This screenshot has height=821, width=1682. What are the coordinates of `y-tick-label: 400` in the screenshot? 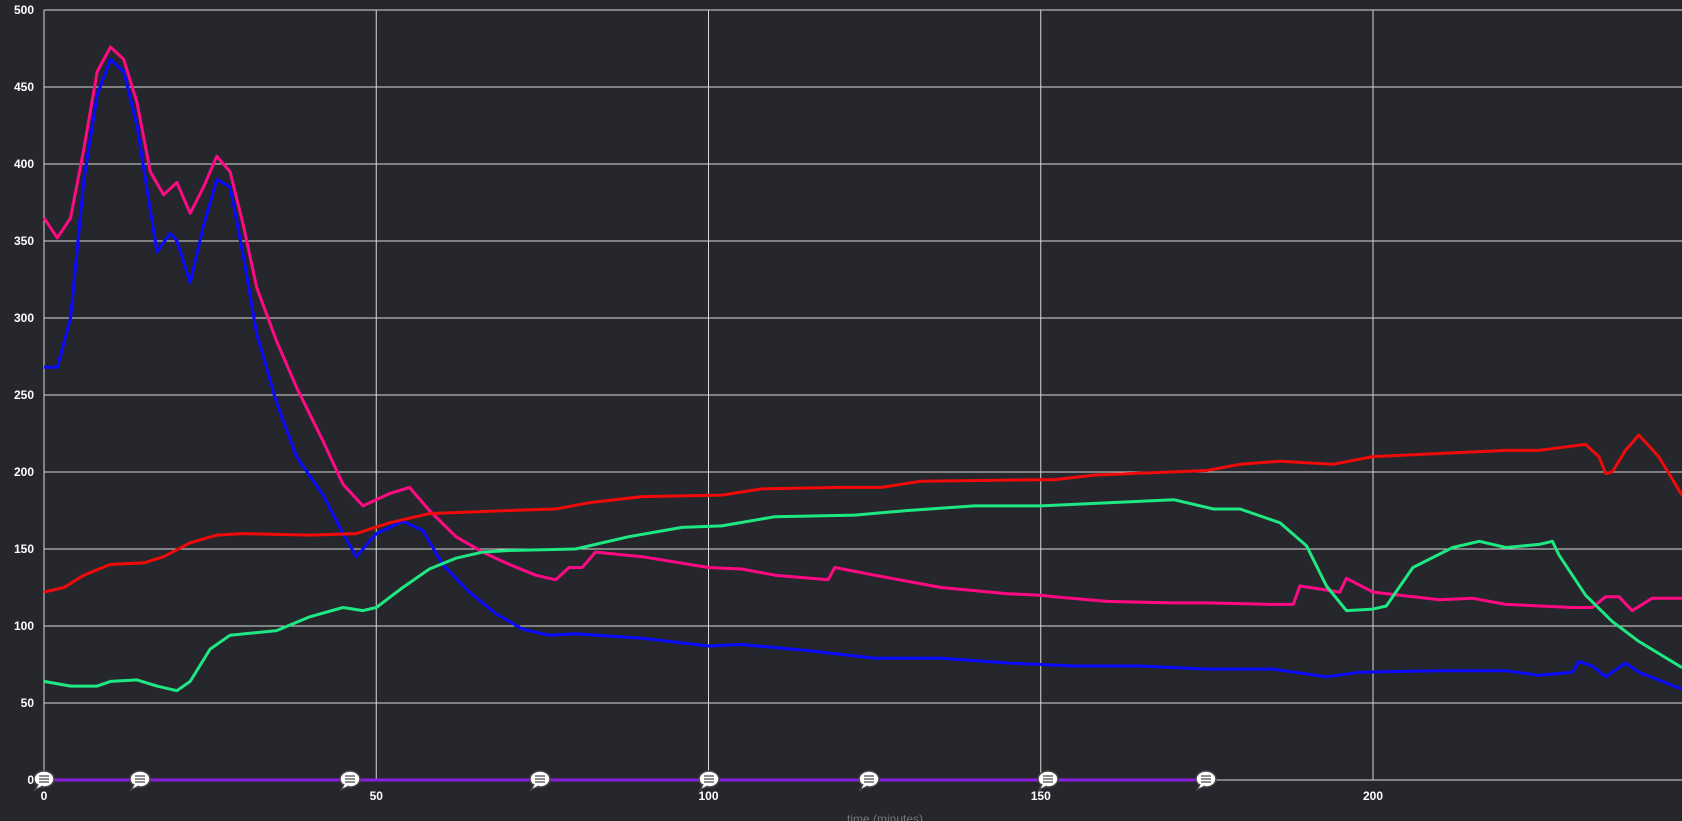 It's located at (24, 164).